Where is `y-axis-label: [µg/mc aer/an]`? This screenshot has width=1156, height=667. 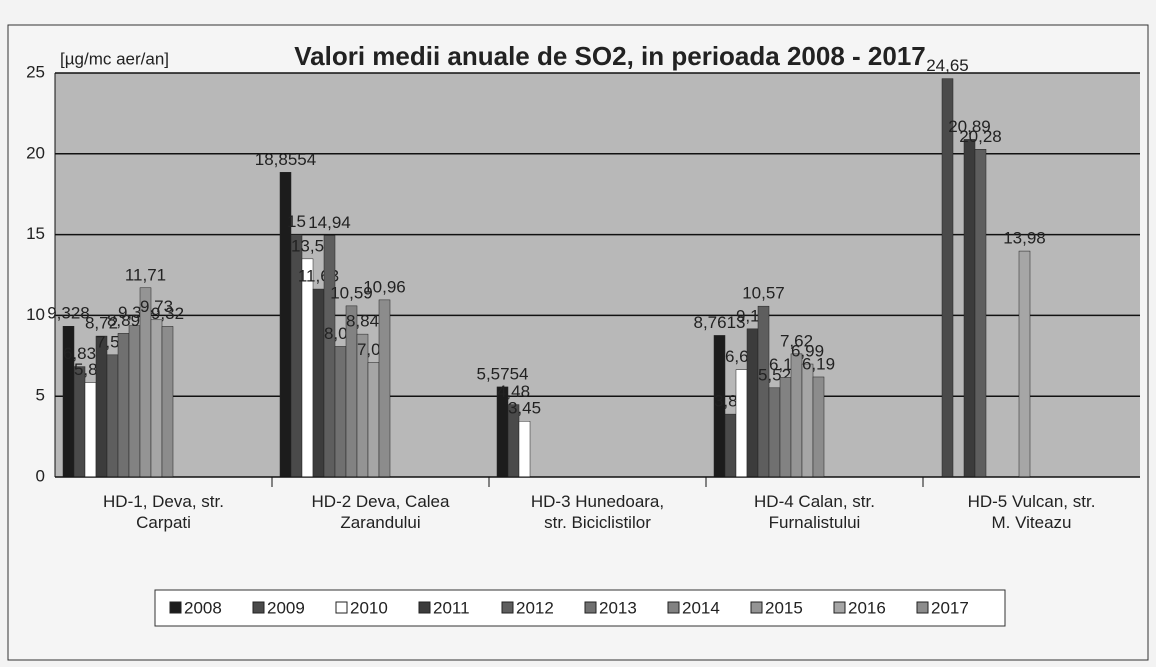 y-axis-label: [µg/mc aer/an] is located at coordinates (114, 58).